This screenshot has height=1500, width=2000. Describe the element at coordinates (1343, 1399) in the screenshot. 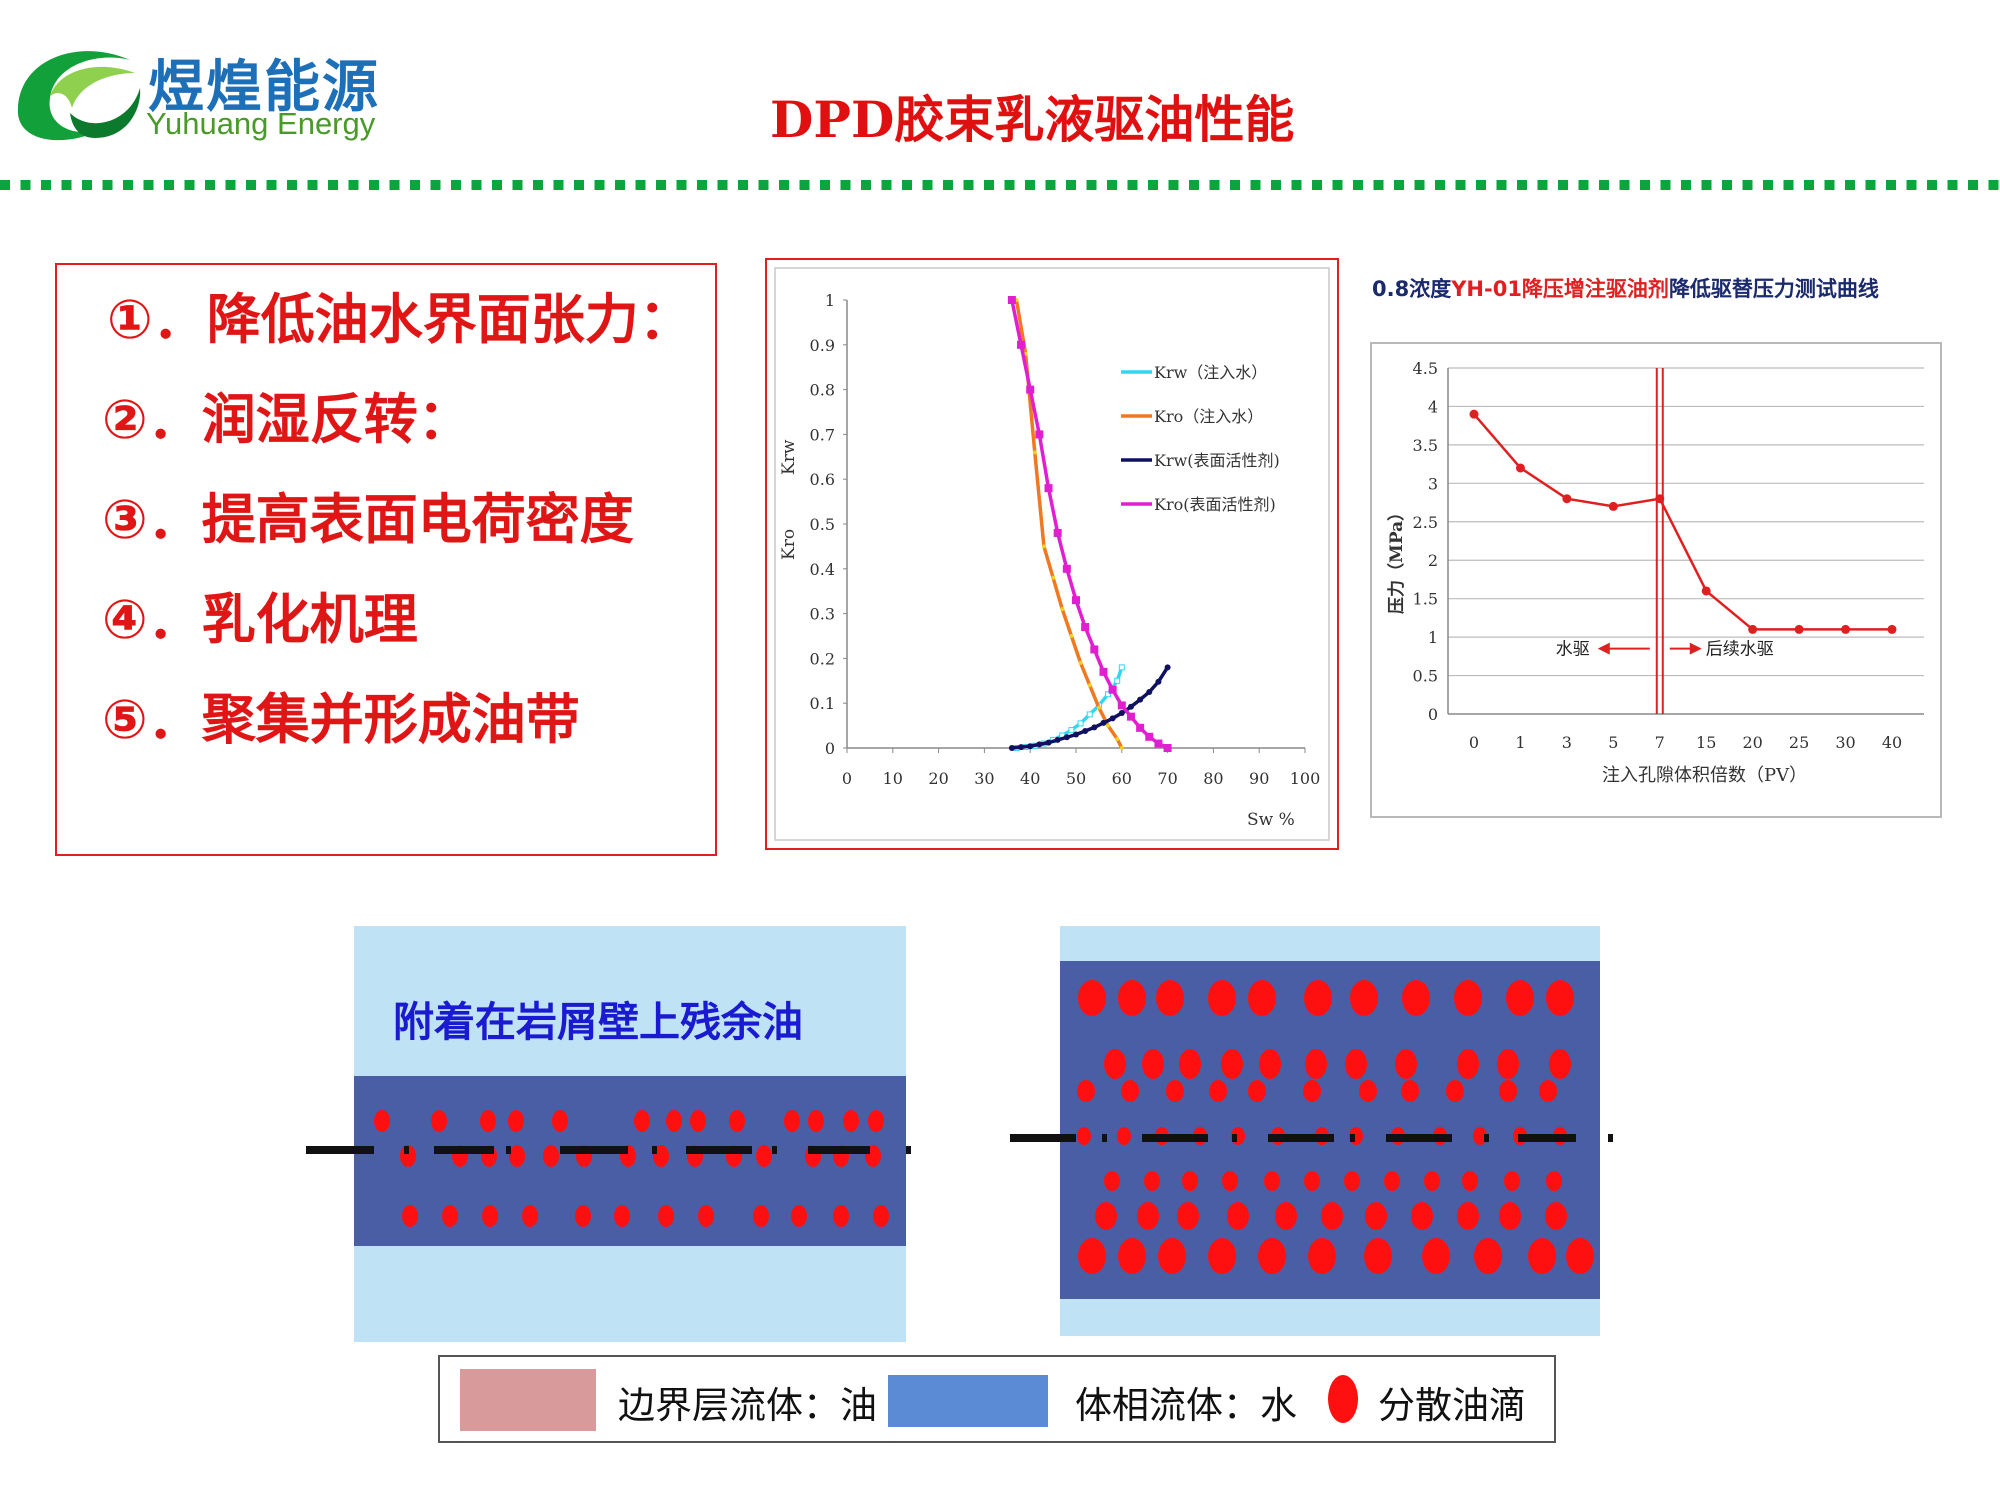

I see `legend-swatch-droplet` at that location.